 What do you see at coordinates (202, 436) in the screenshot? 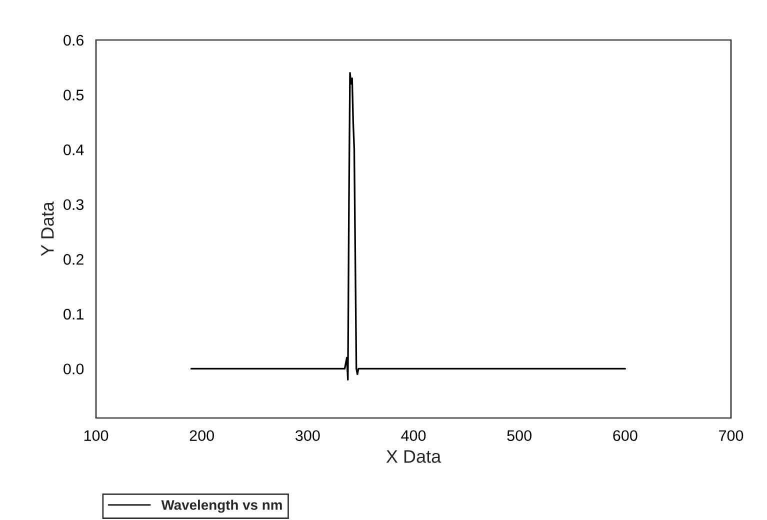
I see `x-tick-label: 200` at bounding box center [202, 436].